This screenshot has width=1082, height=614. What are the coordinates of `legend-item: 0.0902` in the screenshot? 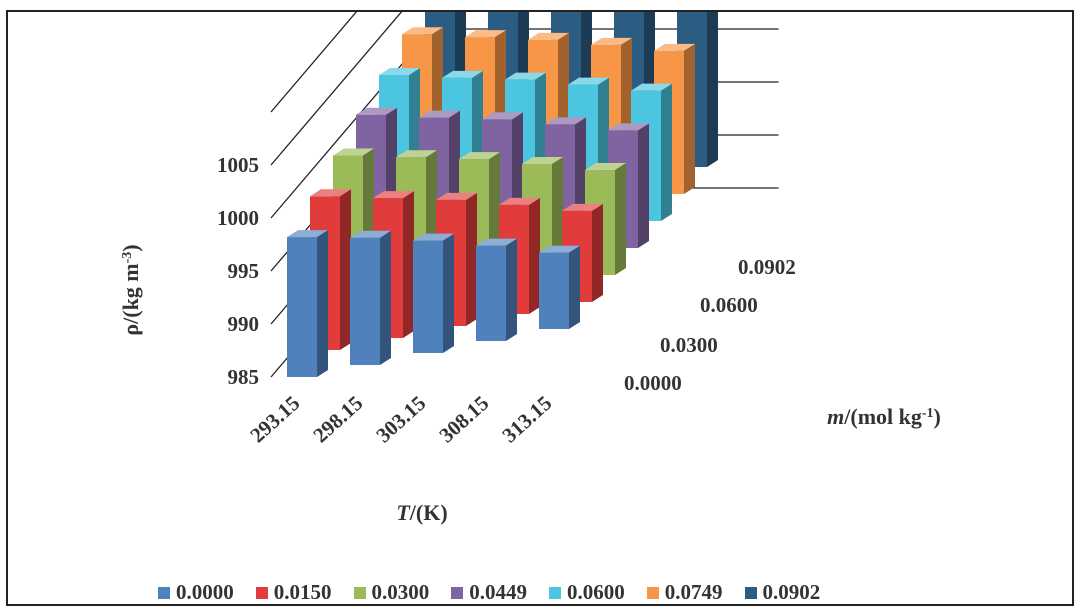 It's located at (782, 592).